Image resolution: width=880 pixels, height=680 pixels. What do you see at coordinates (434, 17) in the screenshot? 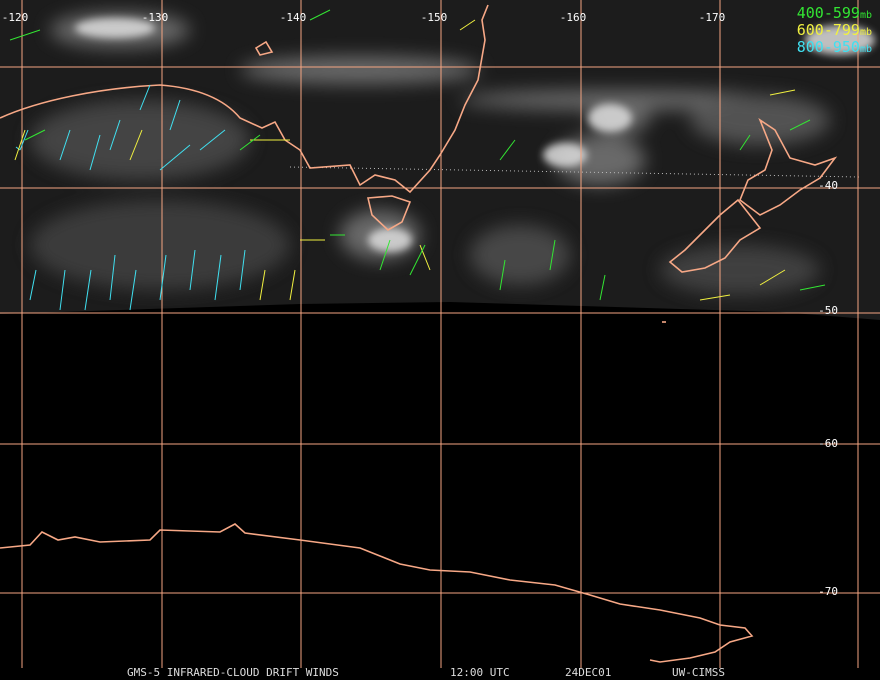
I see `longitude-label: -150` at bounding box center [434, 17].